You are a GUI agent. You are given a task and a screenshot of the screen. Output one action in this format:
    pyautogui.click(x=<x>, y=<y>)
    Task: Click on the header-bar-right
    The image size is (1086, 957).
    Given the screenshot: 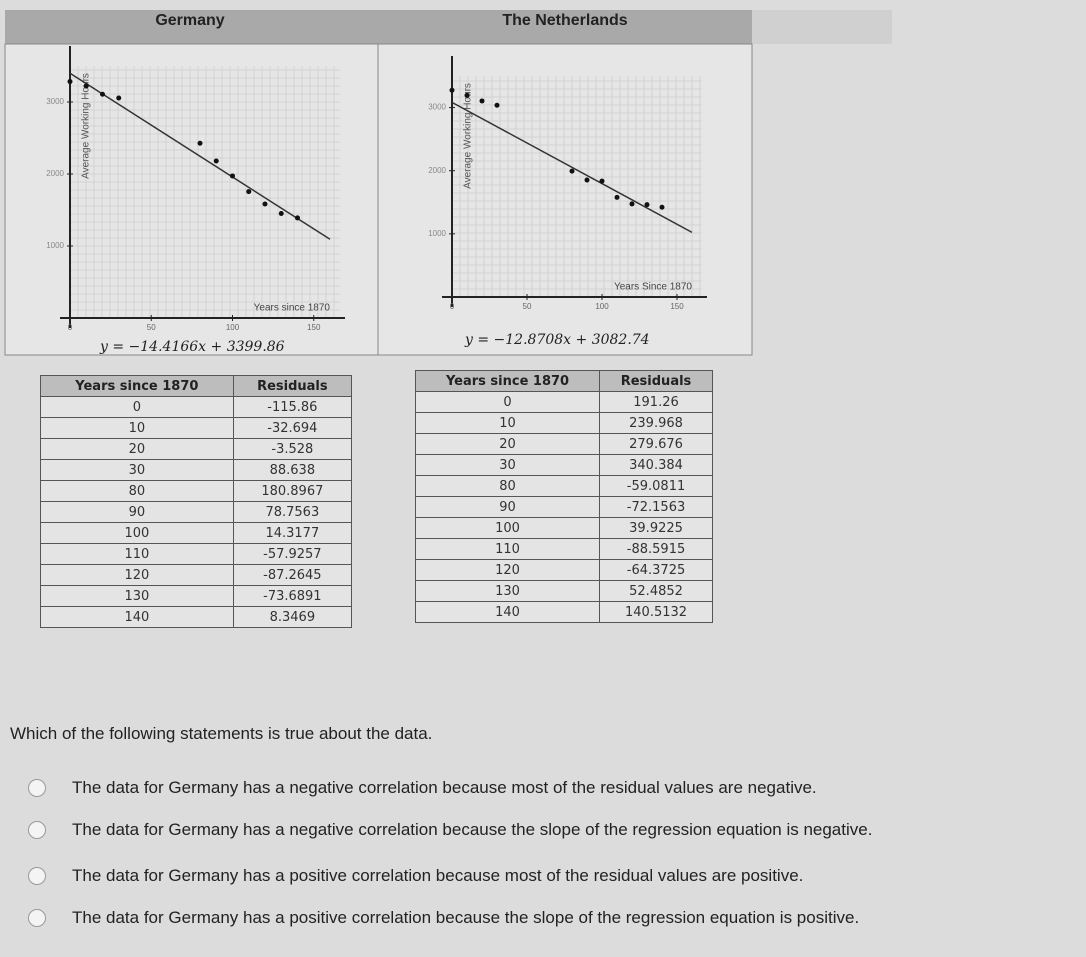 What is the action you would take?
    pyautogui.click(x=822, y=27)
    